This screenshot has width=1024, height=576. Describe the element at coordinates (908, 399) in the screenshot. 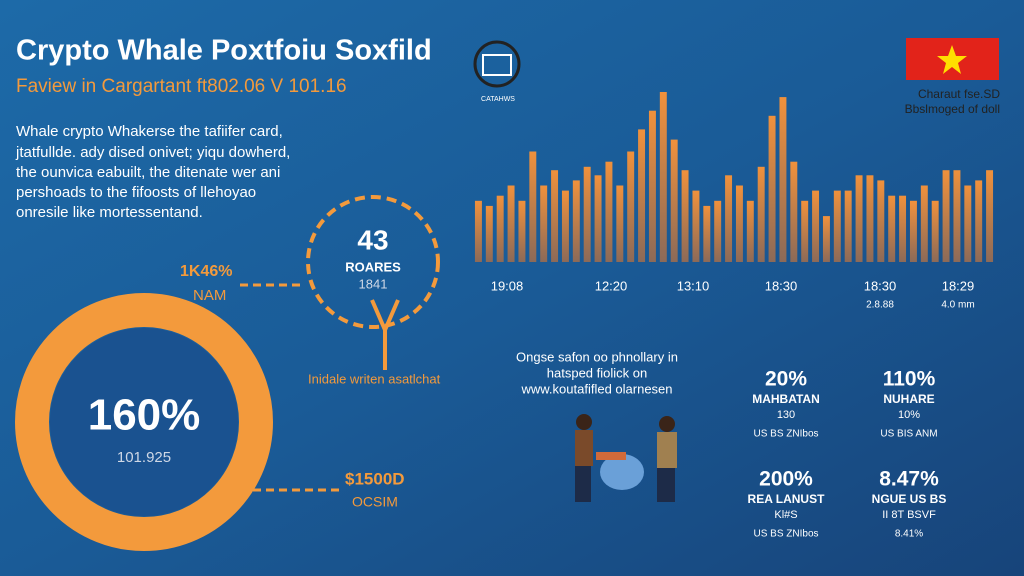

I see `stat-label: NUHARE` at that location.